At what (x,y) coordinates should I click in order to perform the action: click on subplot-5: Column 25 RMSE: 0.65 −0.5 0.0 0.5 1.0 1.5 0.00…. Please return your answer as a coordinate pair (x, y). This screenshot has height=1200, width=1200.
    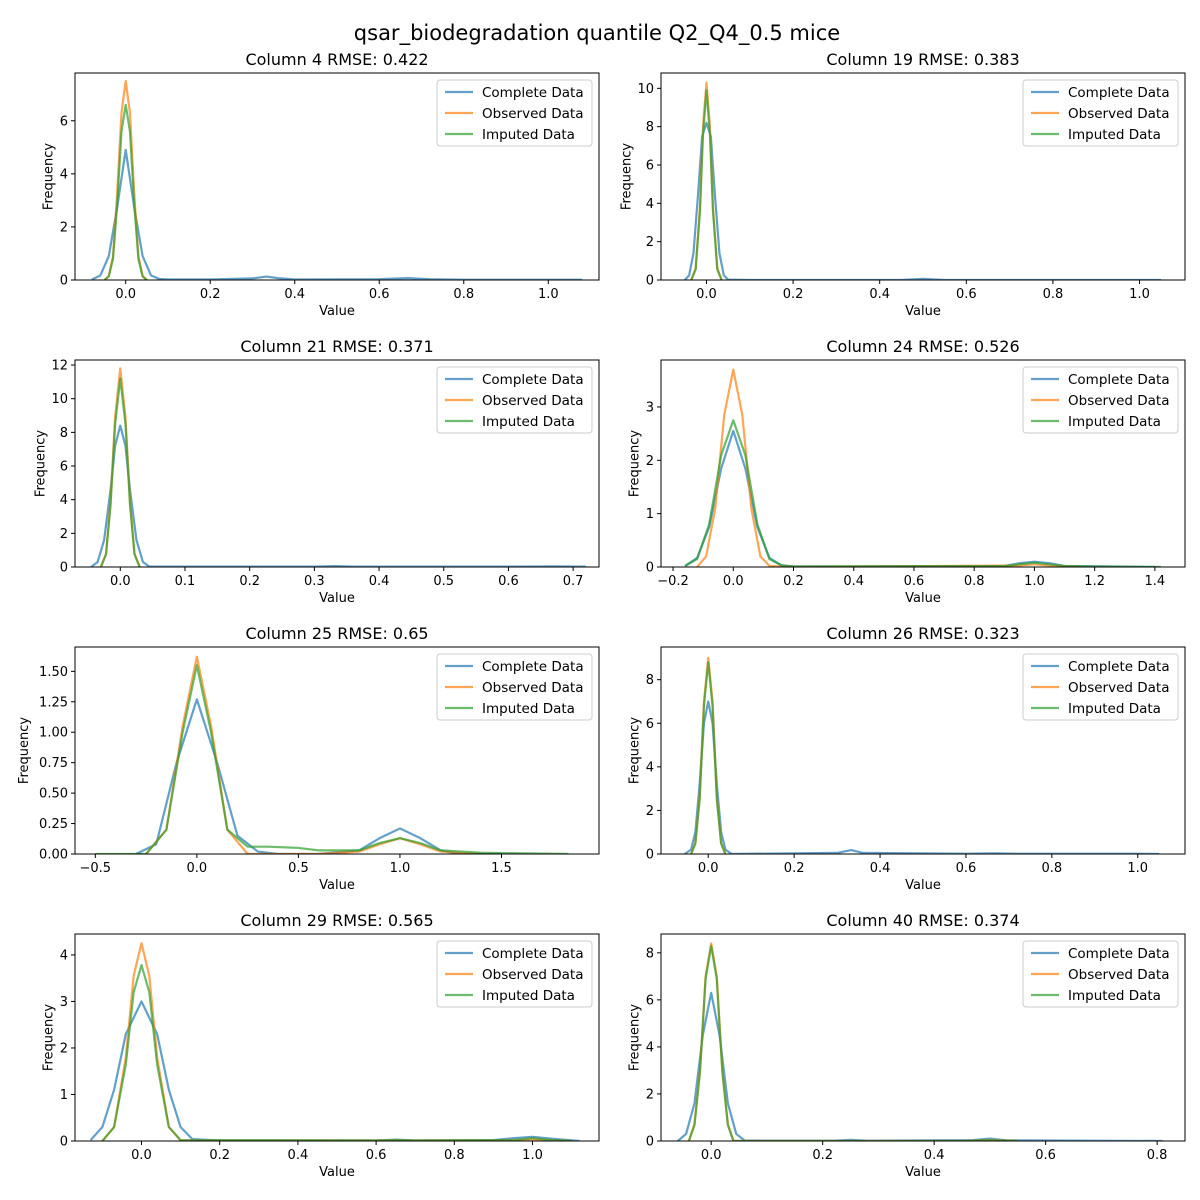
    Looking at the image, I should click on (308, 758).